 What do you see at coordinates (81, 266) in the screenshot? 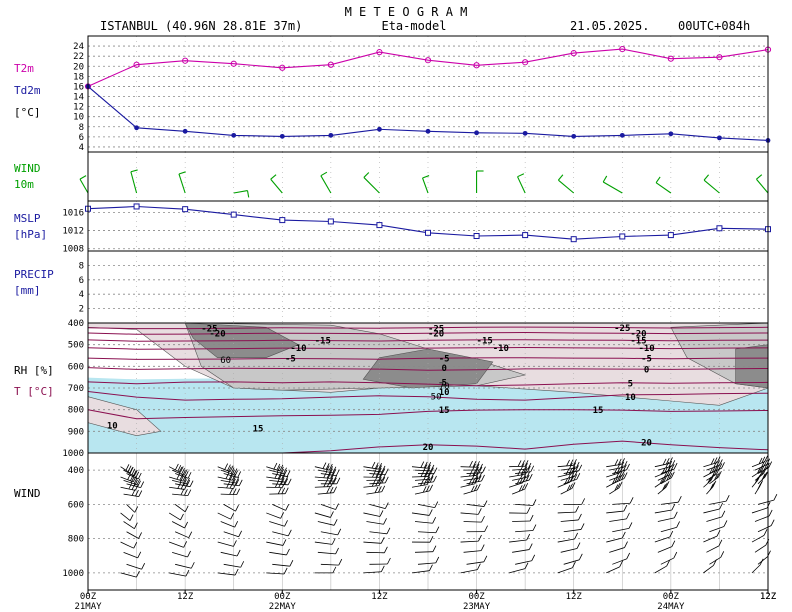
I see `y-tick-label: 8` at bounding box center [81, 266].